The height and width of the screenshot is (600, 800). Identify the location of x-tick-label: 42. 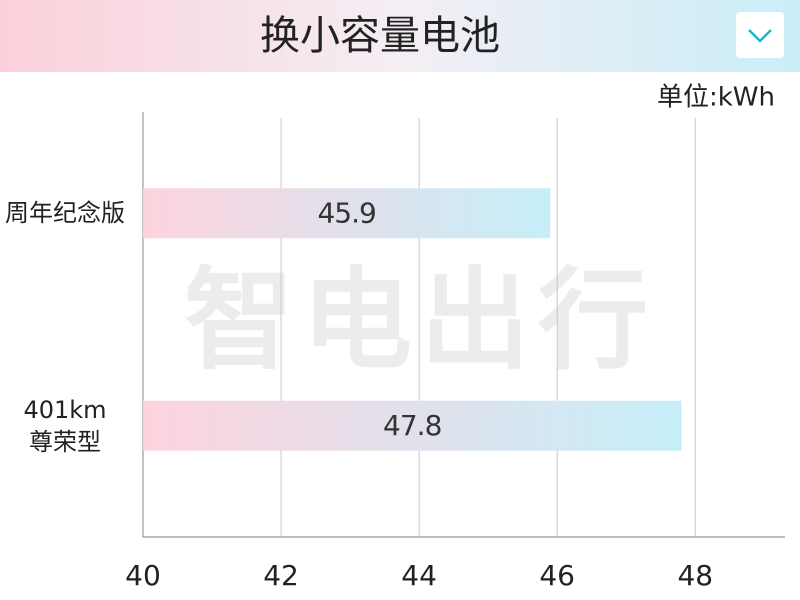
(281, 575).